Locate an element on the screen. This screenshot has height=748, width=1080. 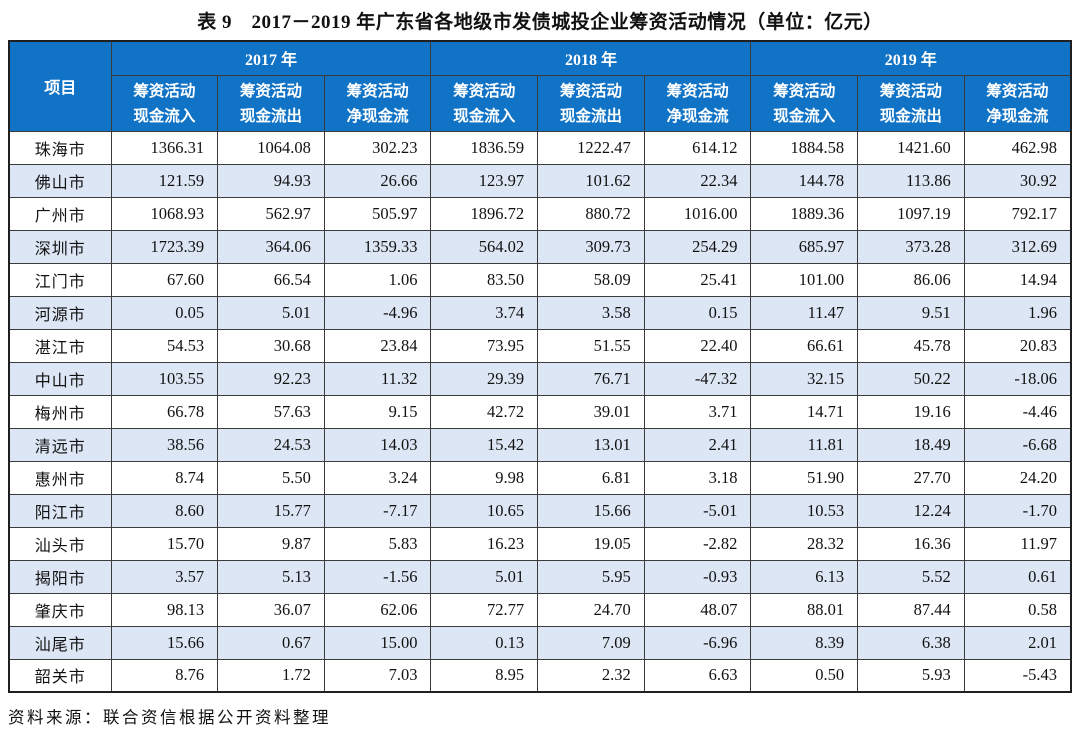
value-cell: 3.71 is located at coordinates (697, 411).